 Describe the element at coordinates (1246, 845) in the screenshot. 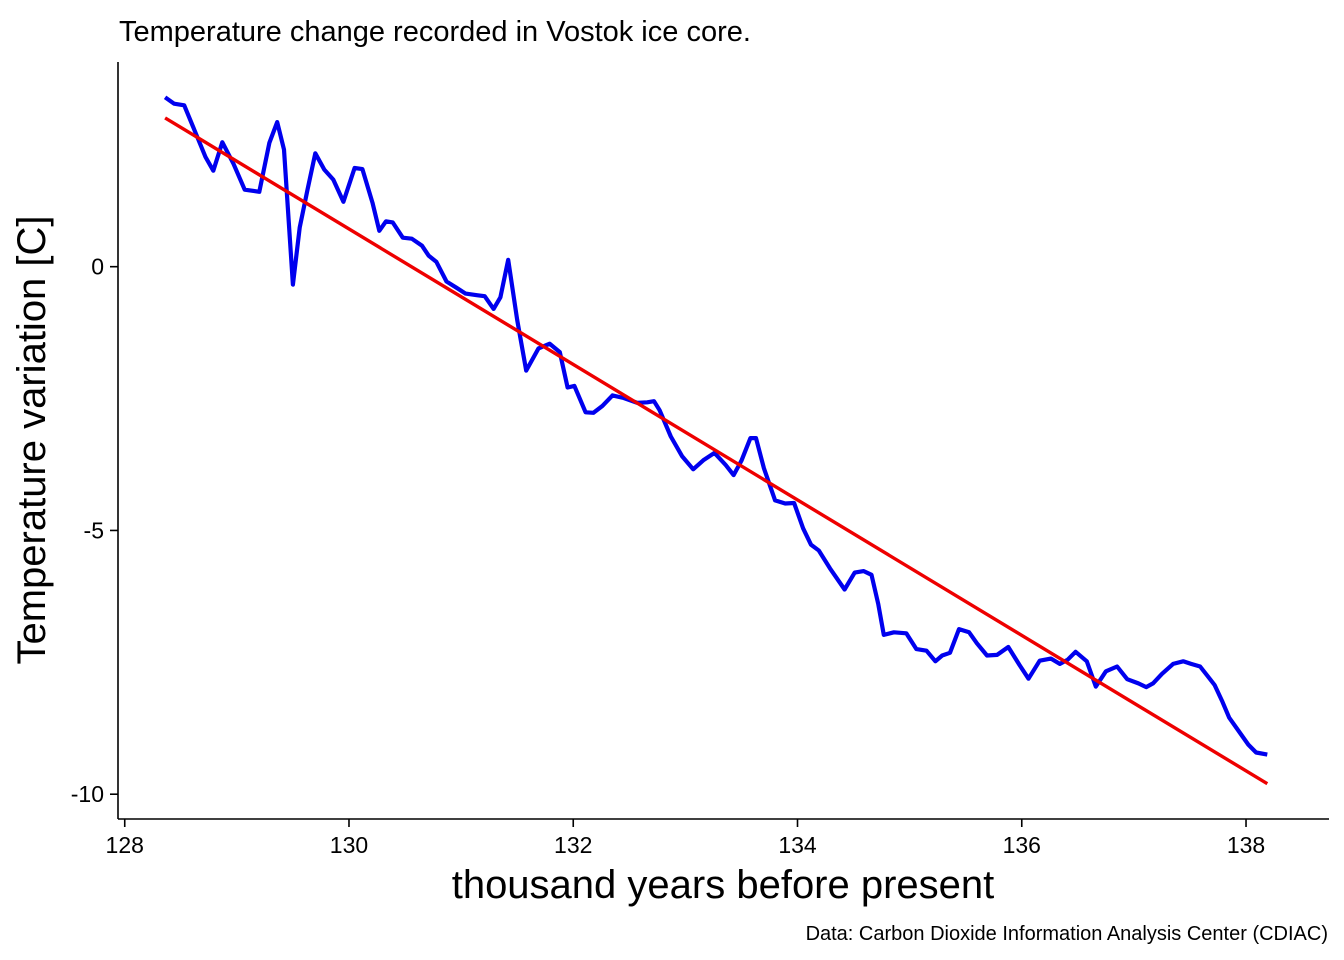

I see `x-tick-label: 138` at that location.